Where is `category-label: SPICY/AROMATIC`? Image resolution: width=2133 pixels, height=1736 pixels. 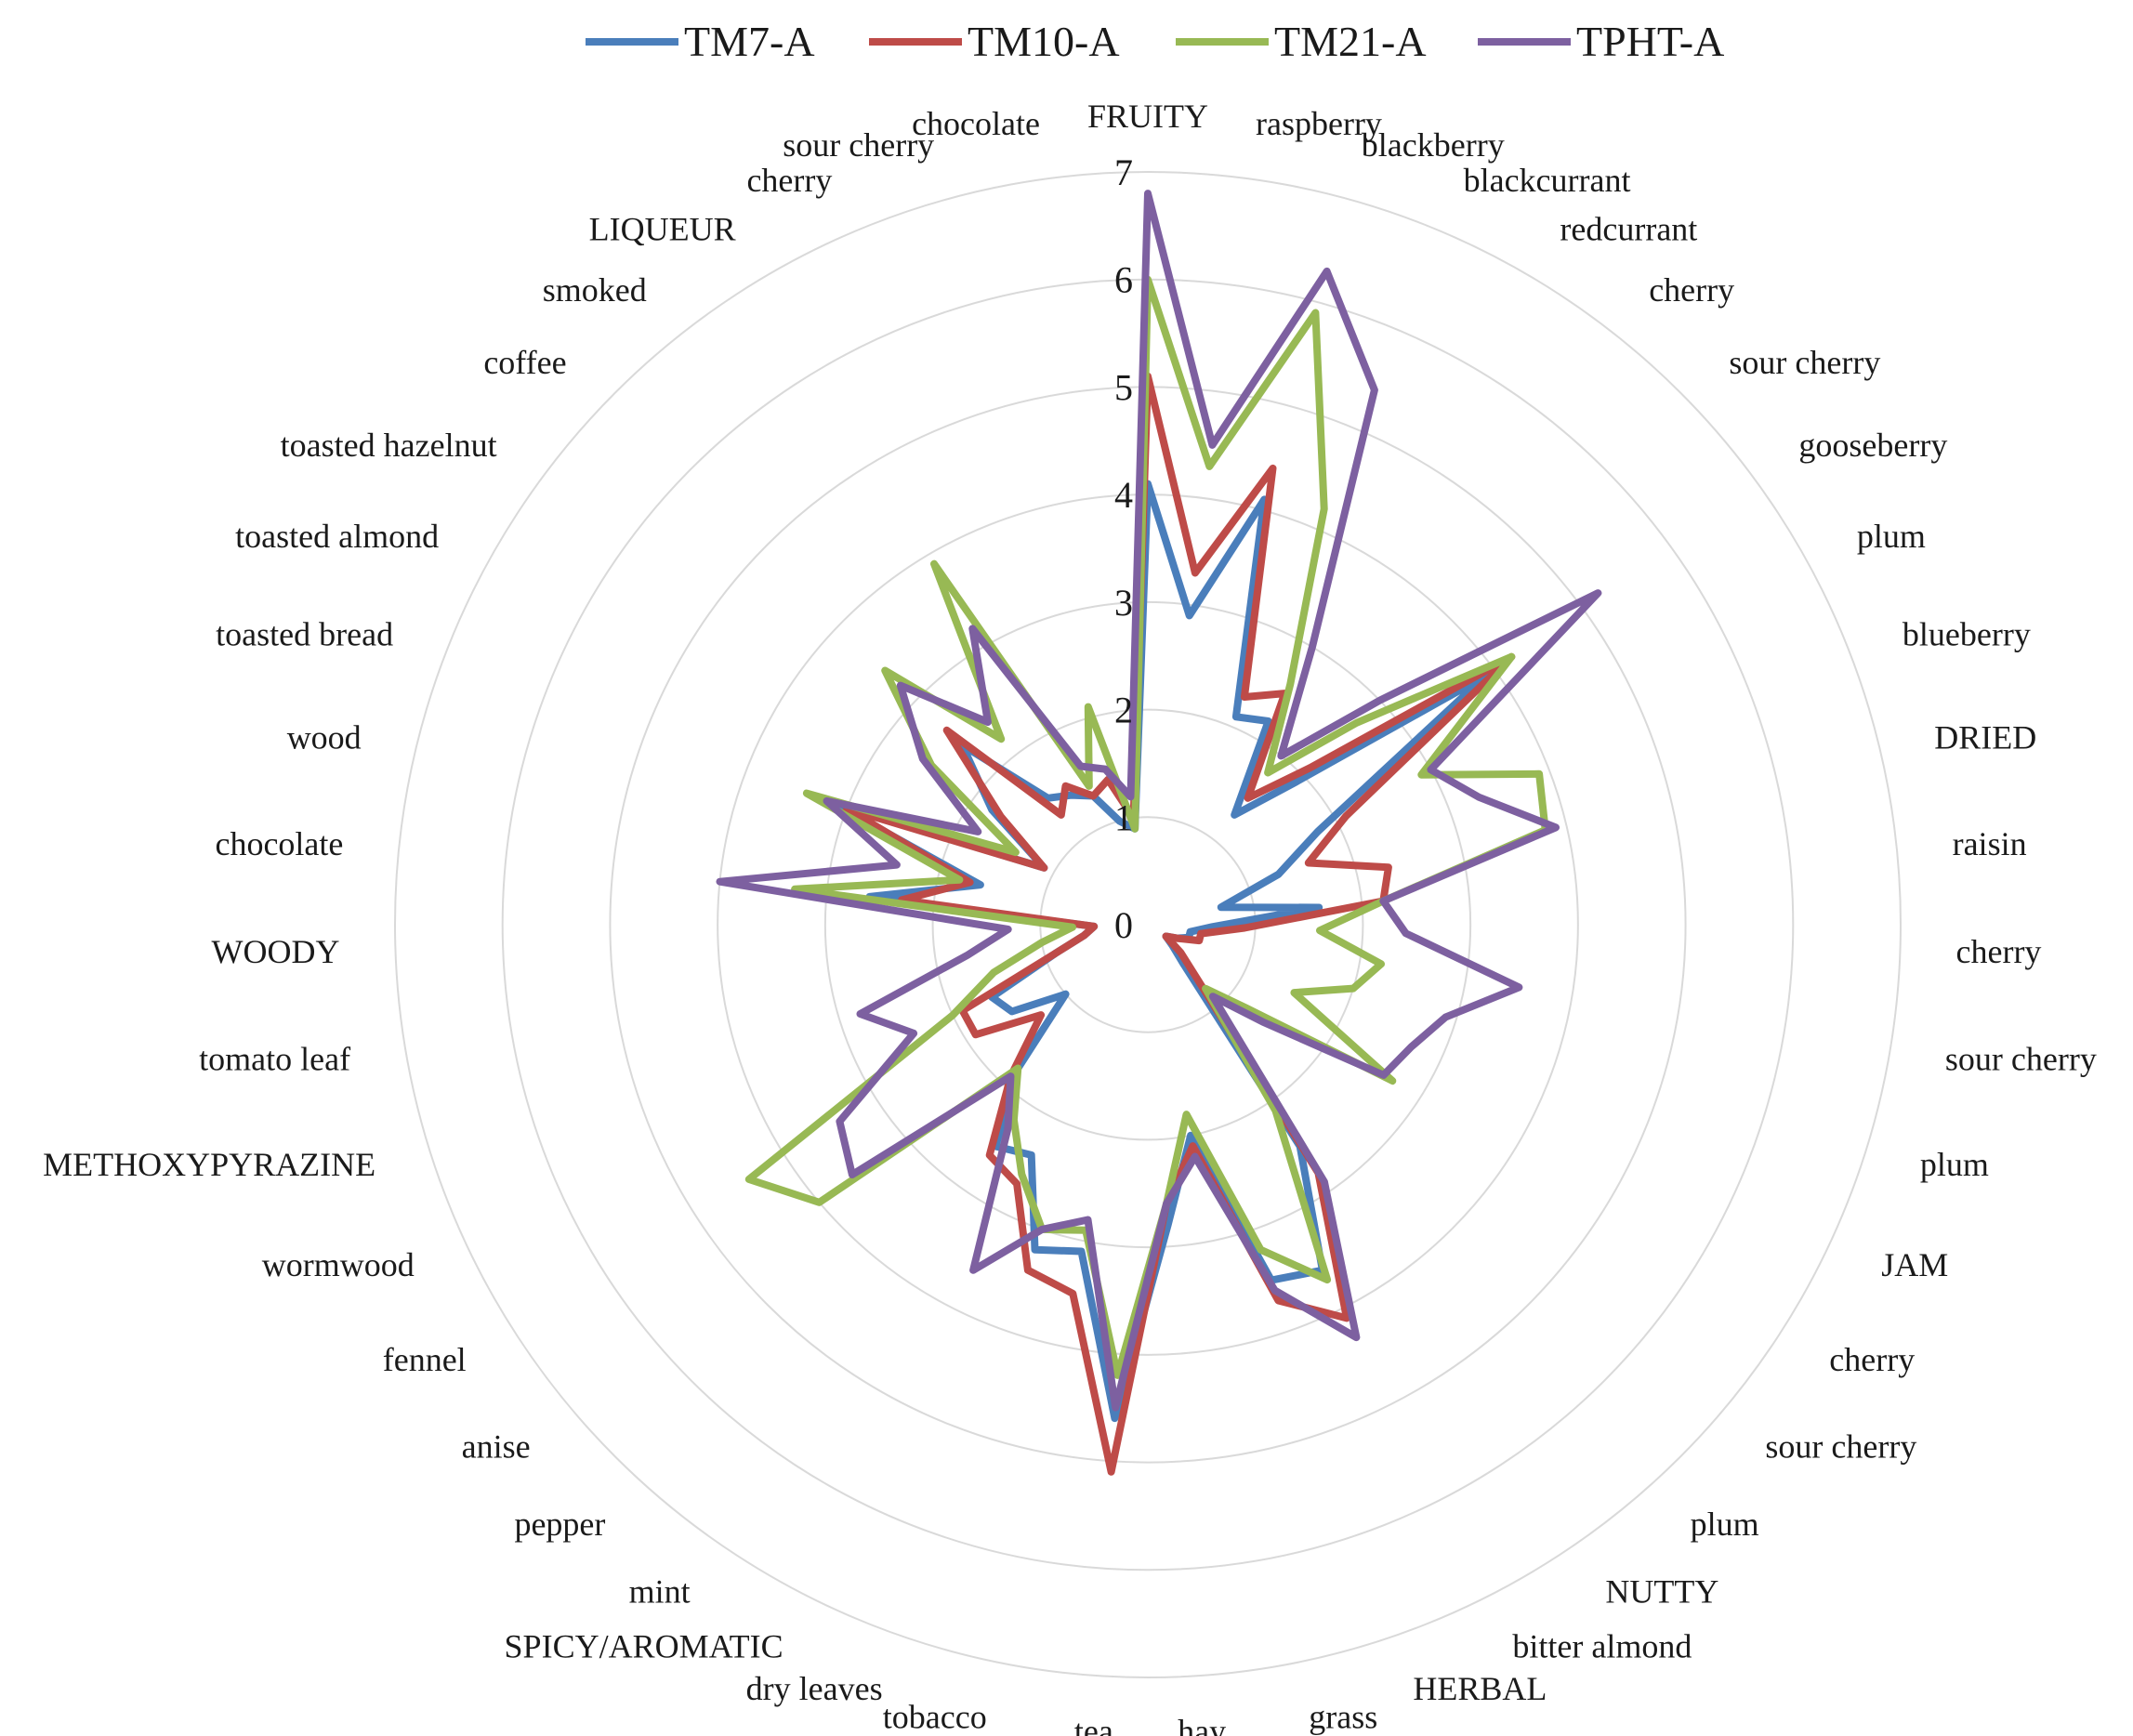 category-label: SPICY/AROMATIC is located at coordinates (644, 1647).